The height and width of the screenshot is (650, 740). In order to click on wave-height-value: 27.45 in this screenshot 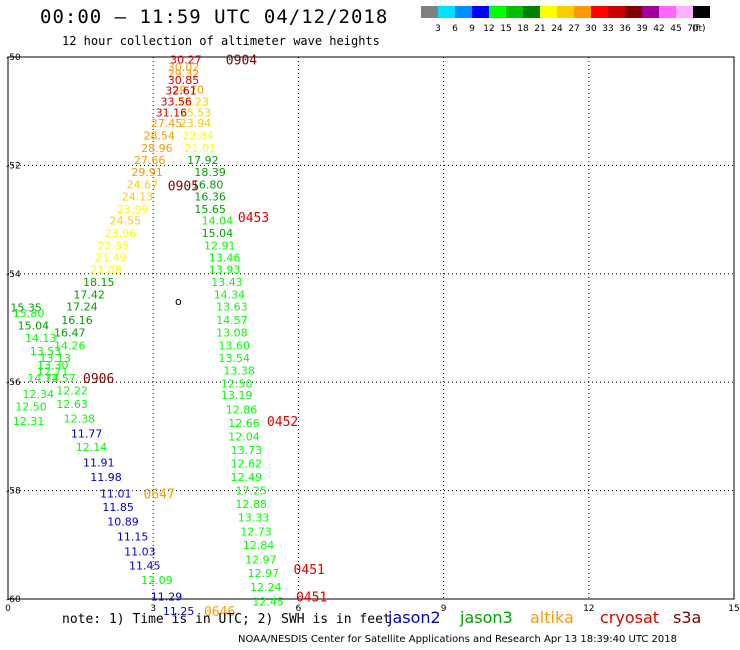, I will do `click(167, 123)`.